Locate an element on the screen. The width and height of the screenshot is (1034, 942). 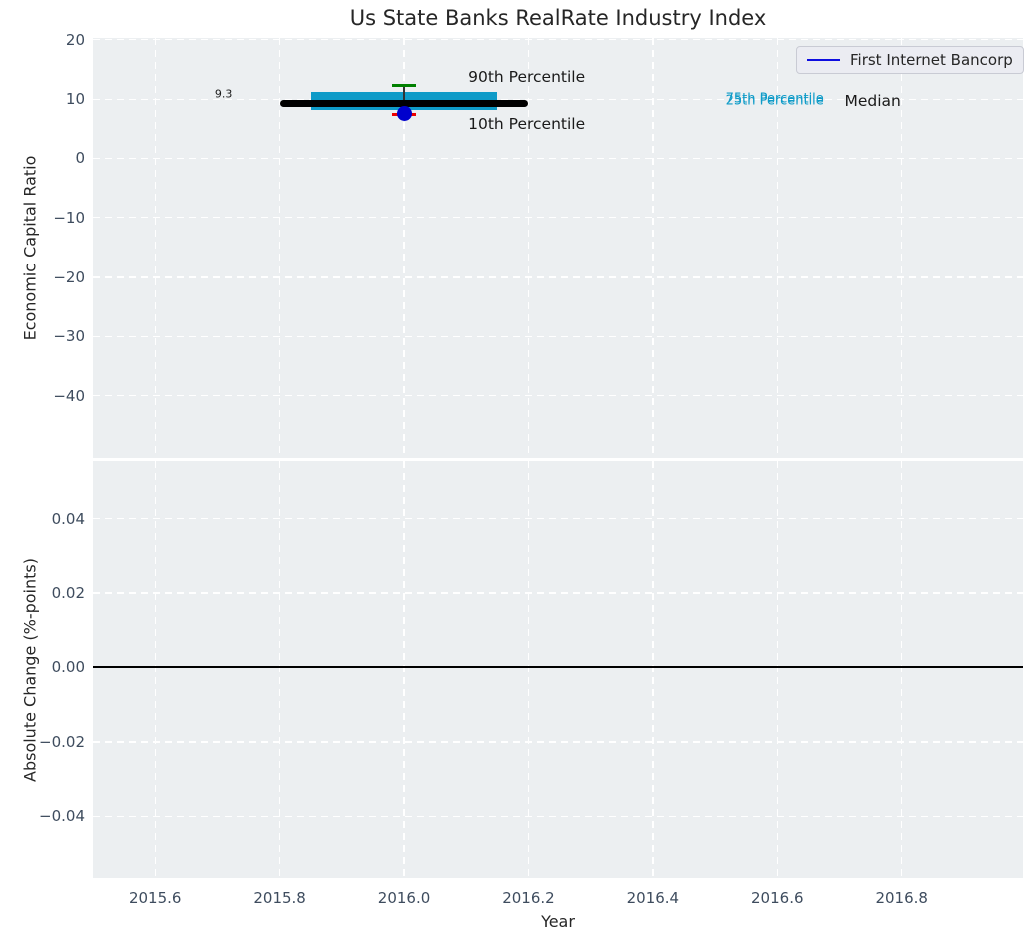
y-tick-label: −30 is located at coordinates (69, 336).